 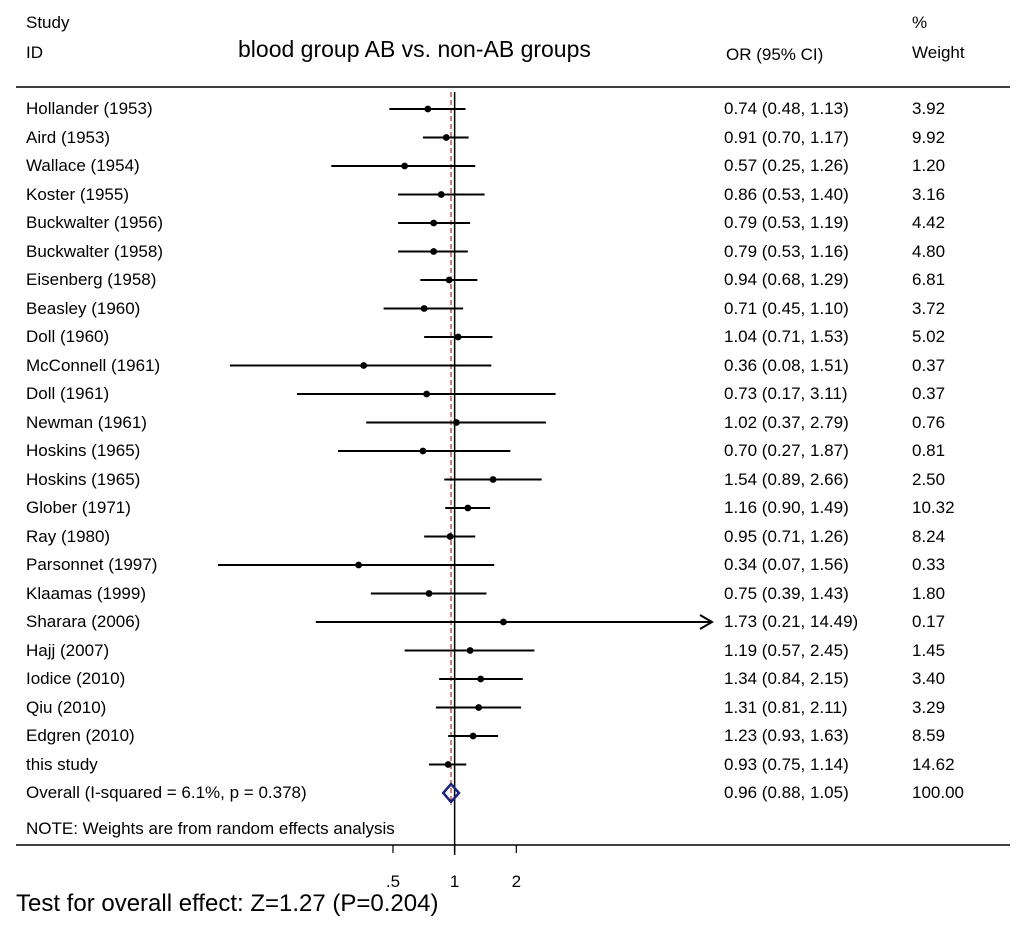 What do you see at coordinates (929, 222) in the screenshot?
I see `study-weight: 4.42` at bounding box center [929, 222].